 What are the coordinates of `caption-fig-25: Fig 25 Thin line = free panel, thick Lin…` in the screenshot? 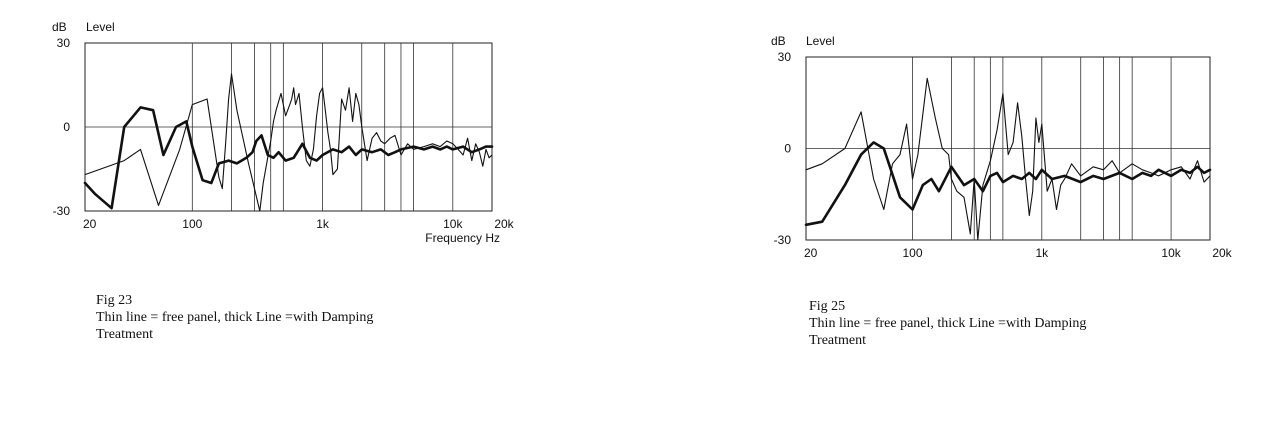 It's located at (1019, 323).